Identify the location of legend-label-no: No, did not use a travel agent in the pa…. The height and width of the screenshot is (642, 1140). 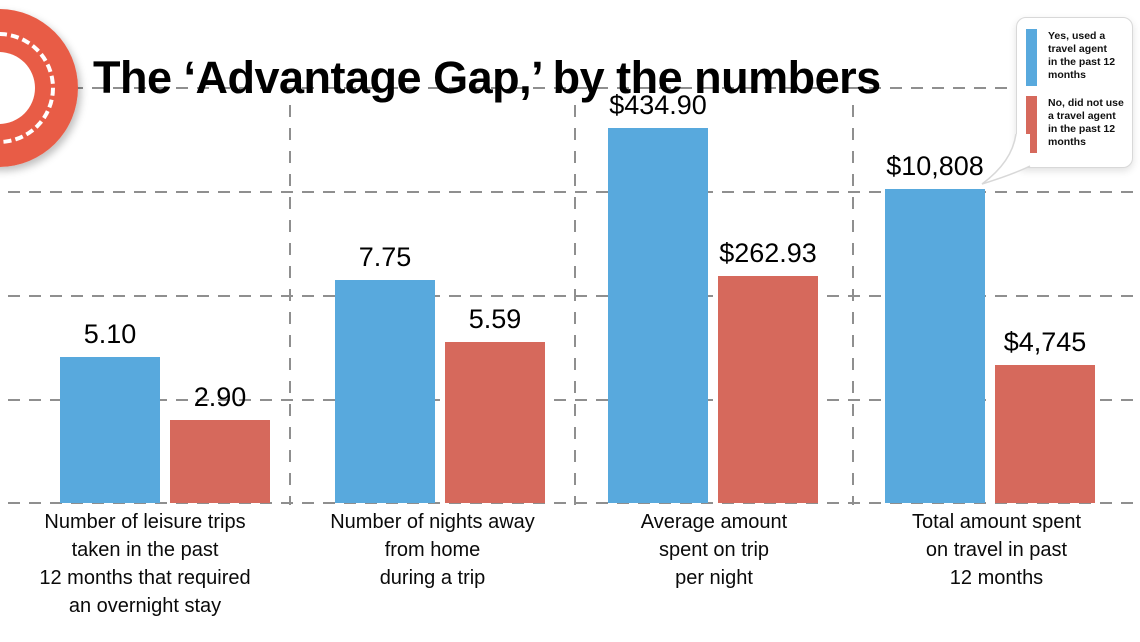
(1086, 122).